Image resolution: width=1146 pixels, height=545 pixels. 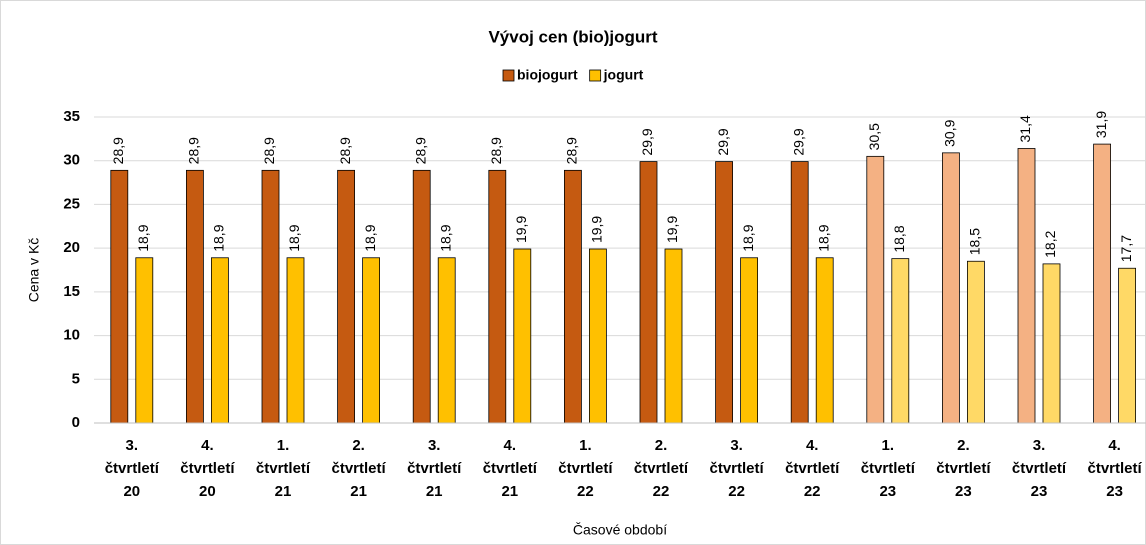 I want to click on y-tick-label: 30, so click(x=71, y=160).